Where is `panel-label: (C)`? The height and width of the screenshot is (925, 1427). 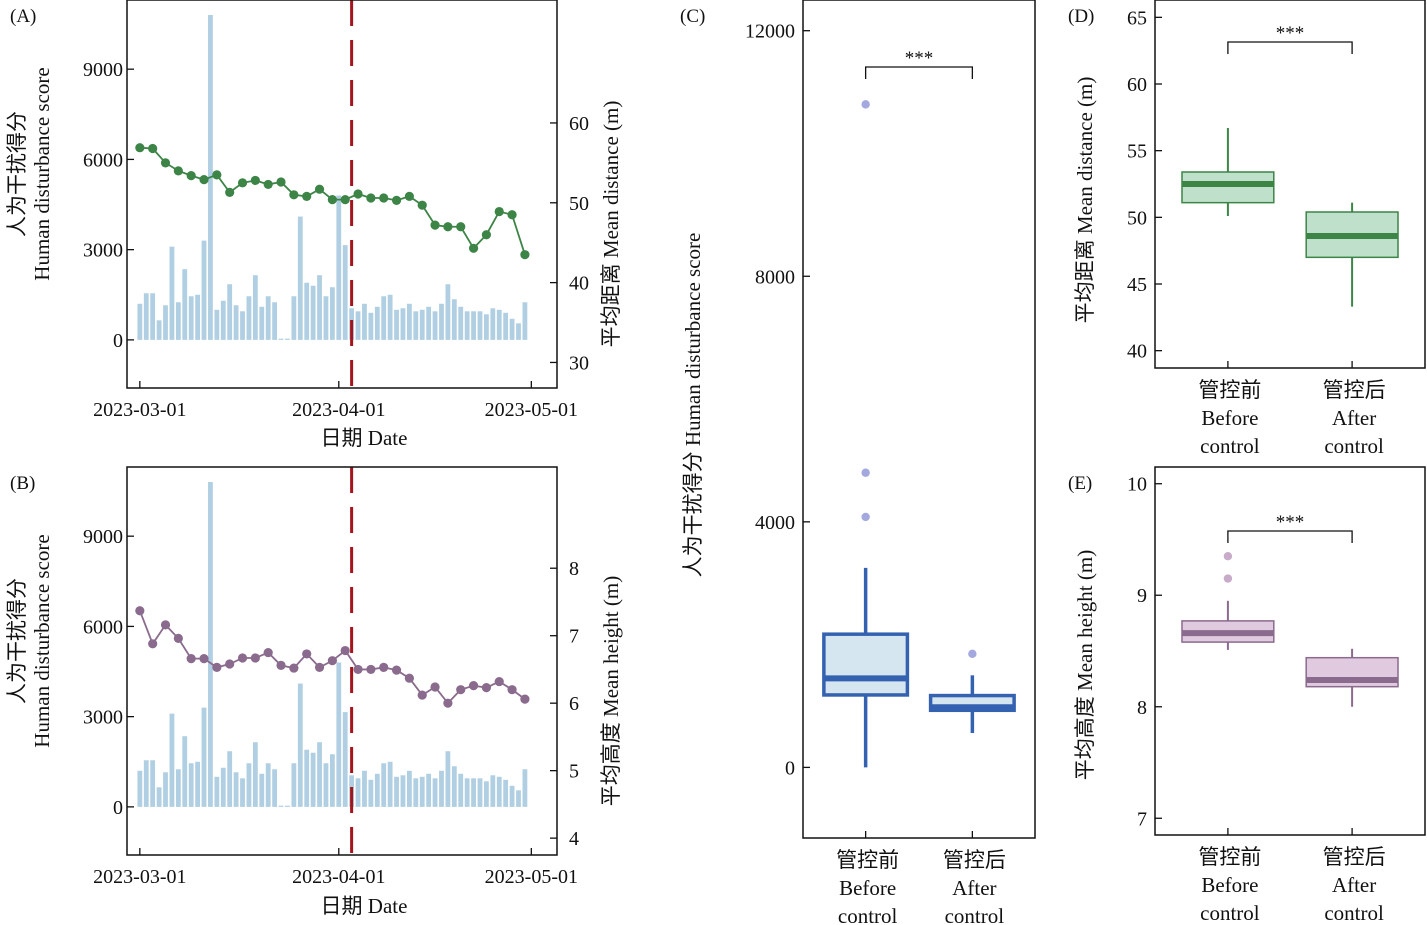 panel-label: (C) is located at coordinates (692, 16).